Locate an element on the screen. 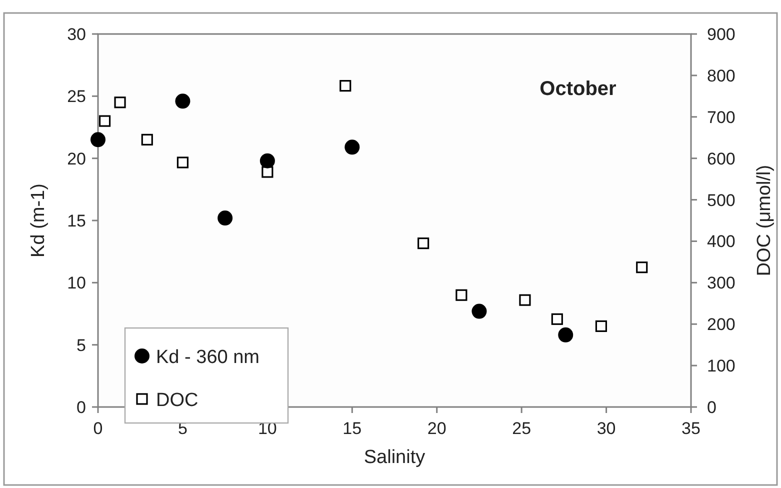 Image resolution: width=781 pixels, height=488 pixels. y2-tick-label: 200 is located at coordinates (721, 324).